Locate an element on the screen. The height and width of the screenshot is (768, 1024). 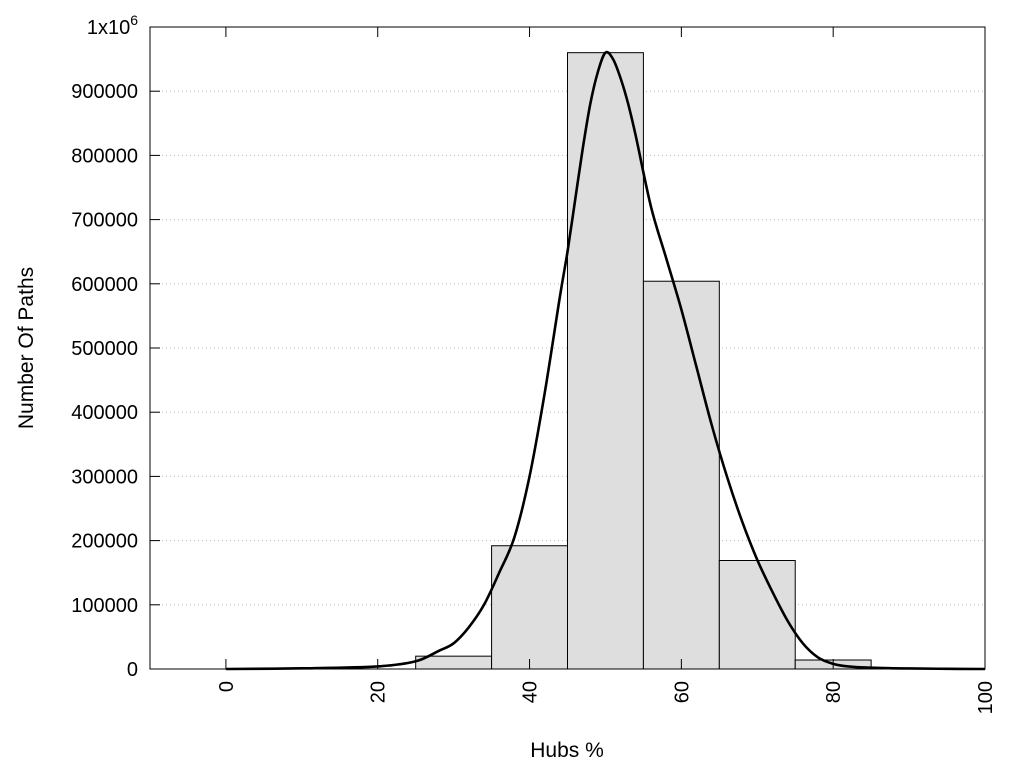
y-tick-label: 100000 is located at coordinates (104, 606).